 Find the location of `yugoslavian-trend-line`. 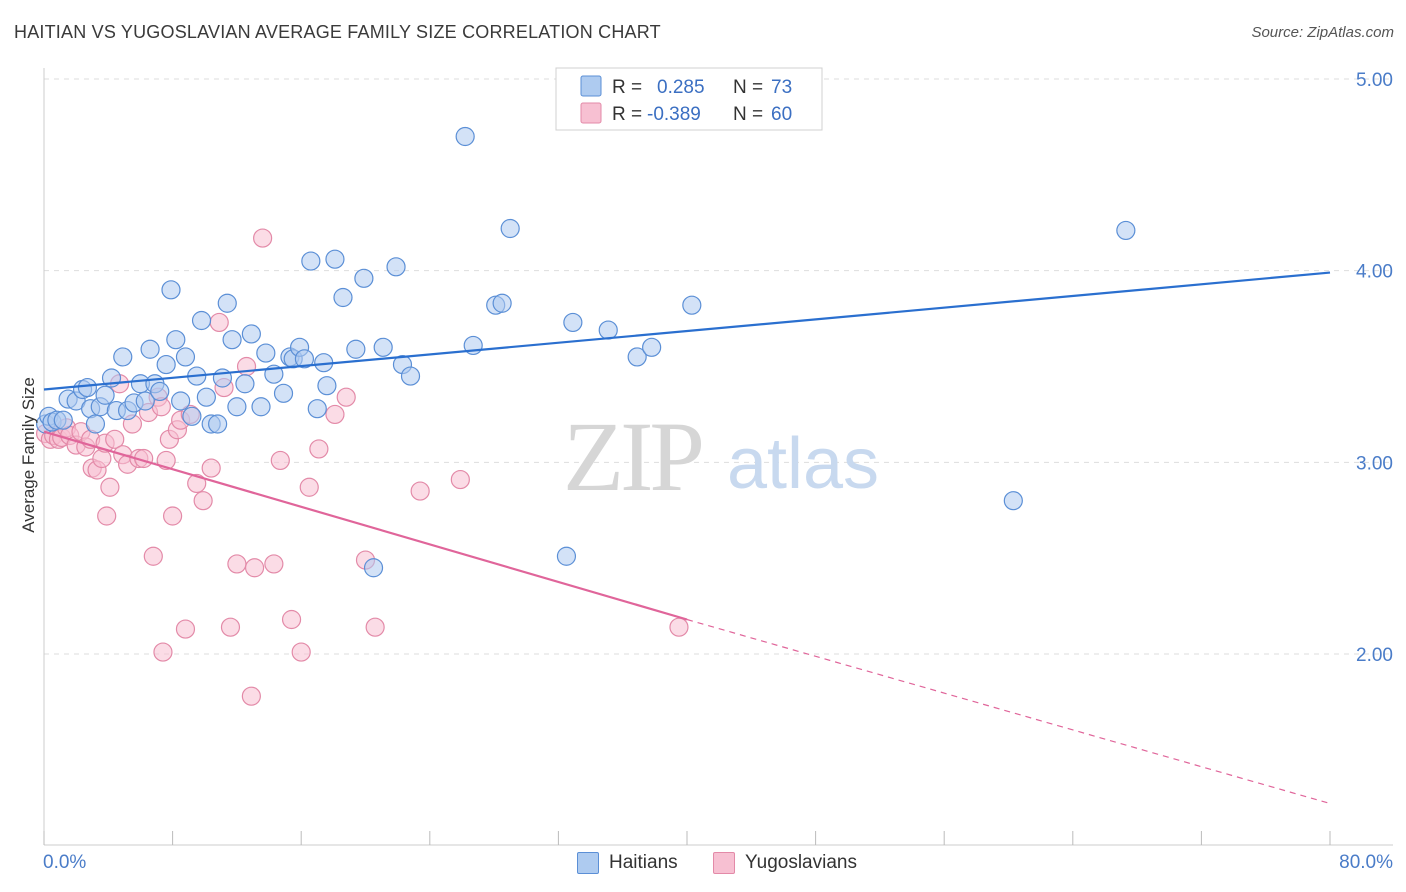

yugoslavian-trend-line is located at coordinates (365, 525).